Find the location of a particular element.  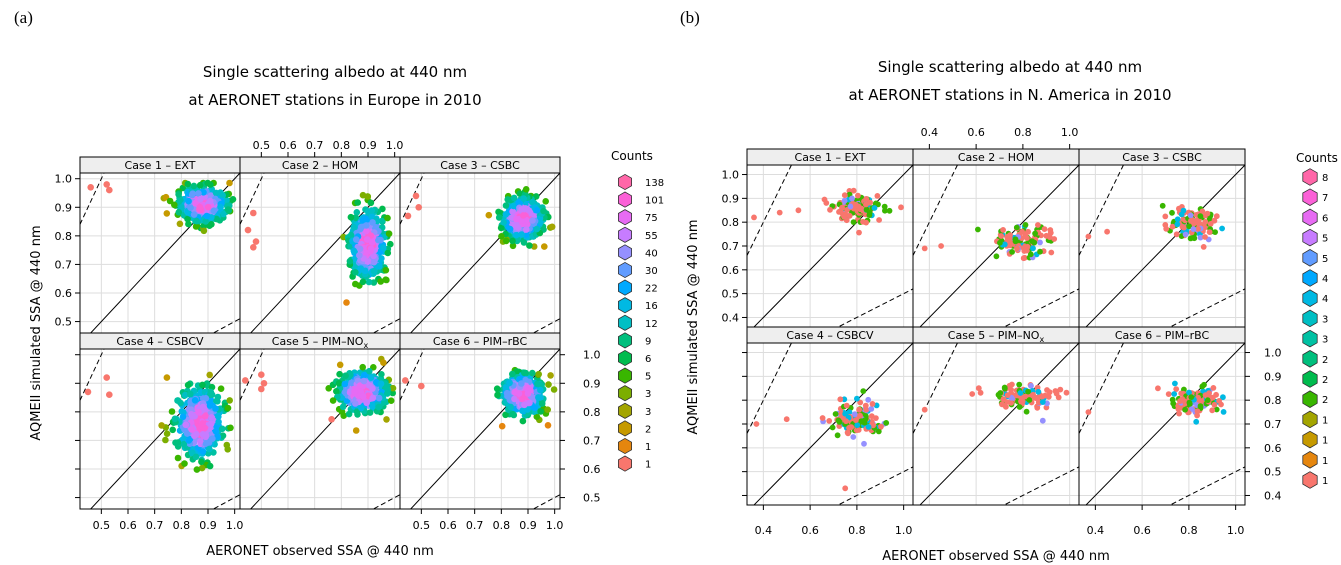

legend-value: 2 is located at coordinates (1325, 380).